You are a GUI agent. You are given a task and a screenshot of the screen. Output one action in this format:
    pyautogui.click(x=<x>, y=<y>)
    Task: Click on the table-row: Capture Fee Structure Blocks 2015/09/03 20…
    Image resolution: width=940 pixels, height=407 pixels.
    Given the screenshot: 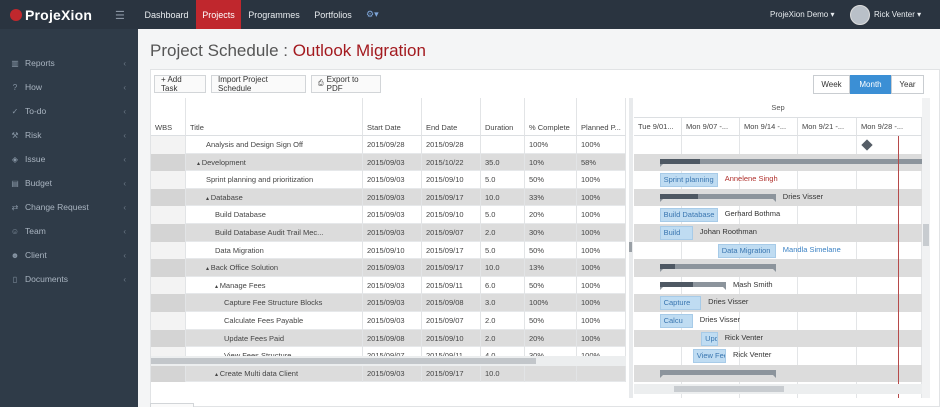 What is the action you would take?
    pyautogui.click(x=388, y=303)
    